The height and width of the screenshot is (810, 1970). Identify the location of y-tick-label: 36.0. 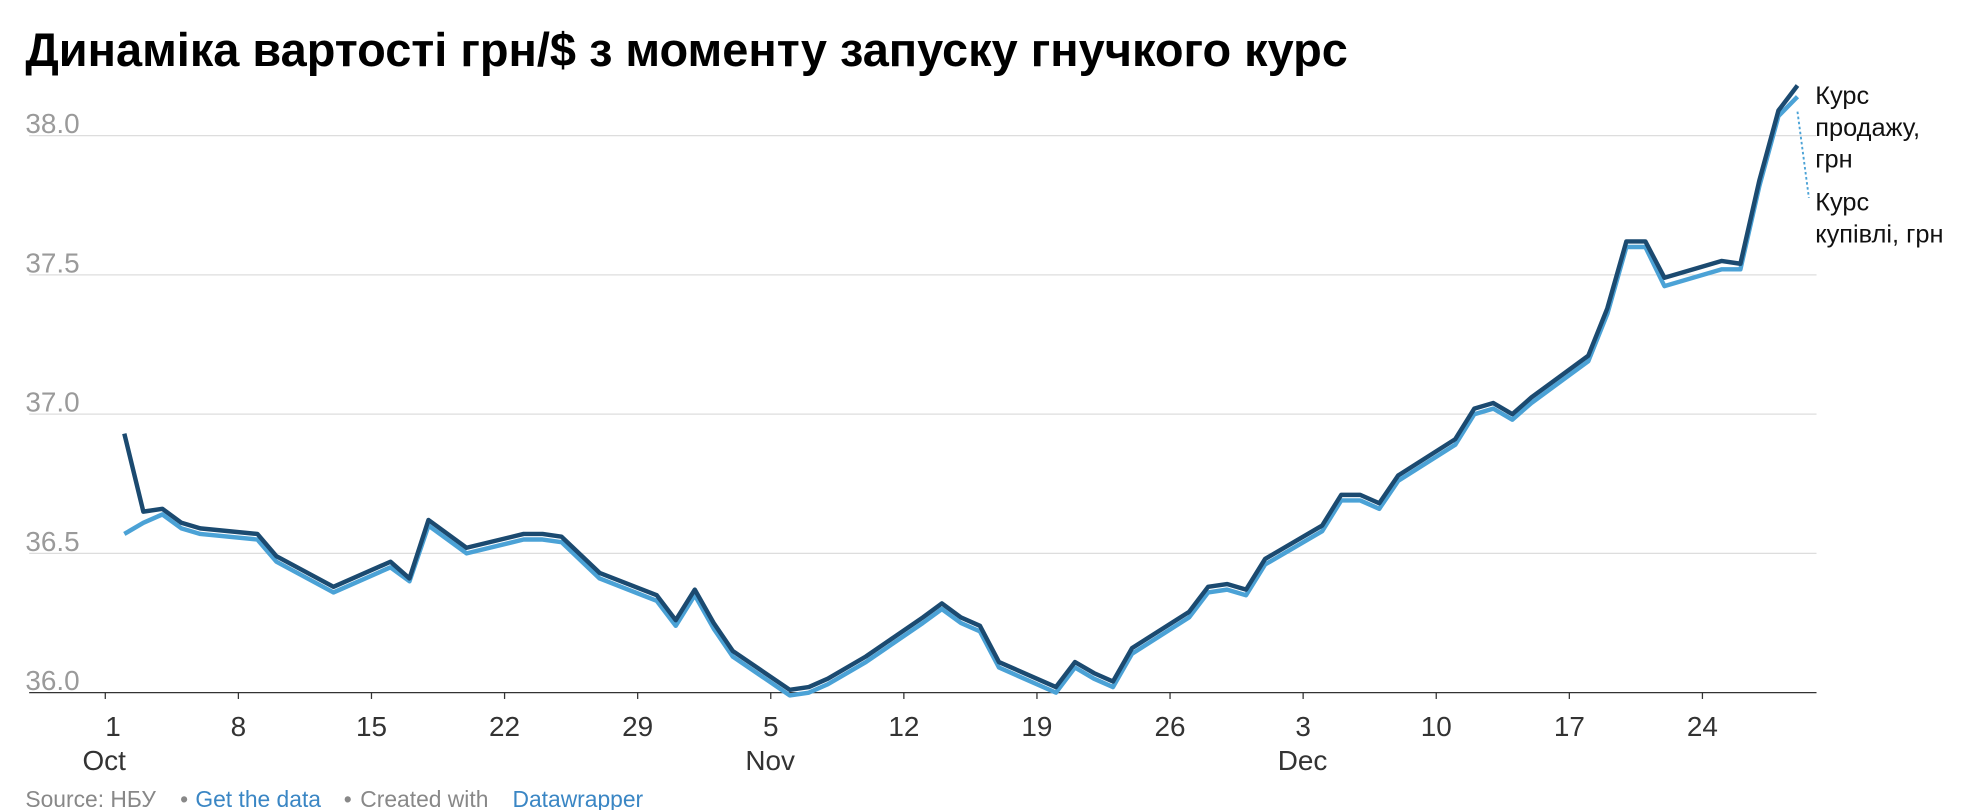
(52, 680).